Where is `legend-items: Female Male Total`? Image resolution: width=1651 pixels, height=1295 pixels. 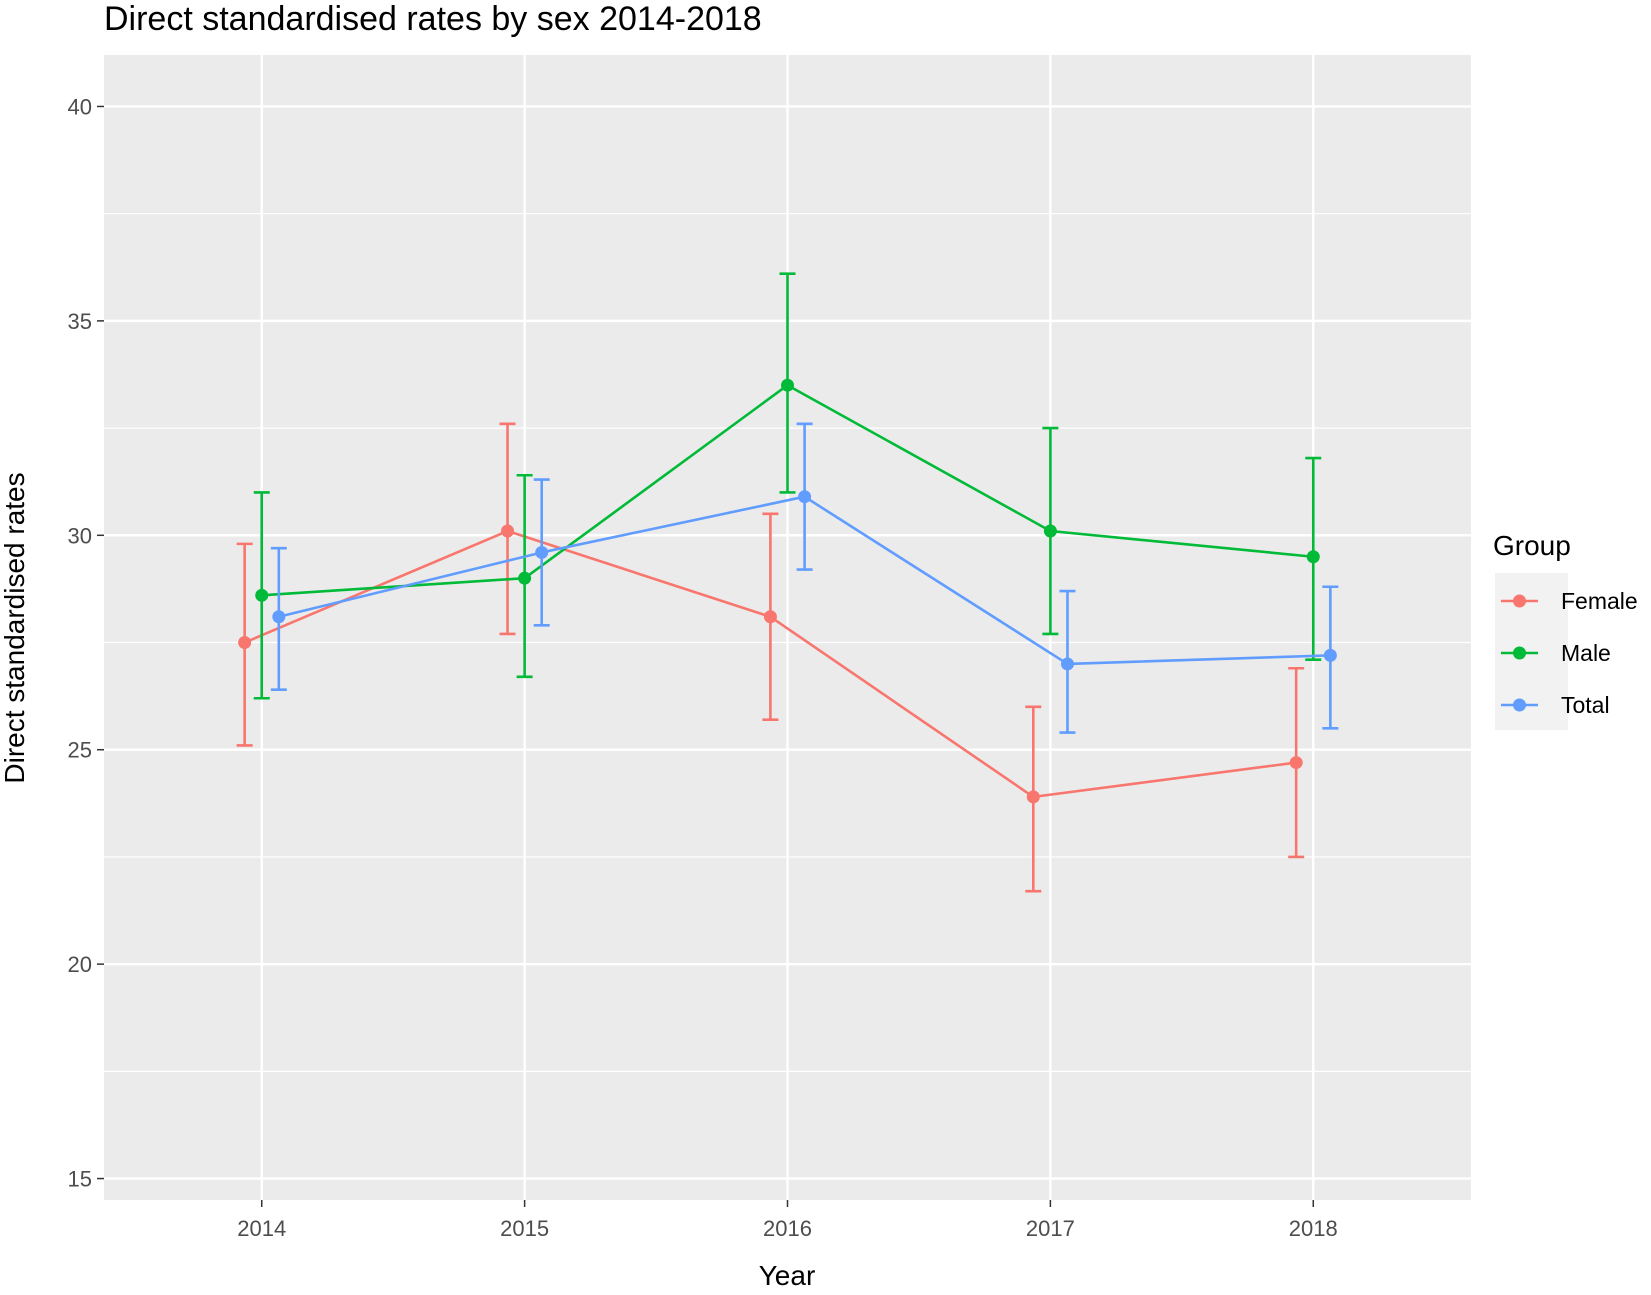
legend-items: Female Male Total is located at coordinates (1569, 653).